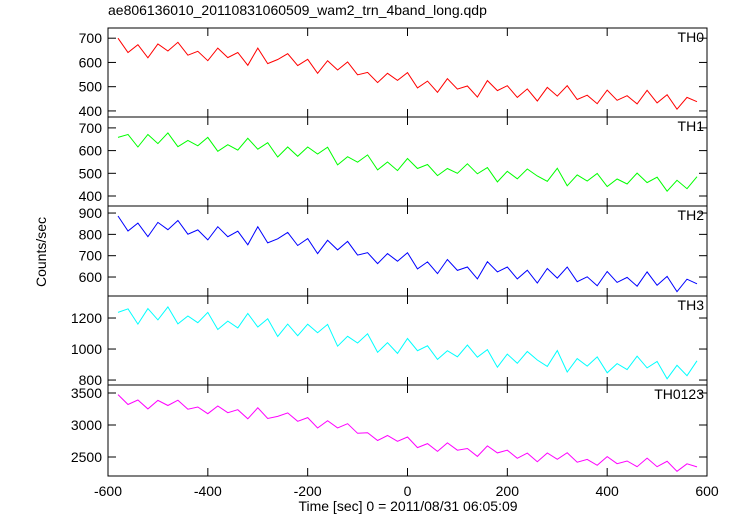 The image size is (733, 516). What do you see at coordinates (91, 213) in the screenshot?
I see `y-tick-label: 900` at bounding box center [91, 213].